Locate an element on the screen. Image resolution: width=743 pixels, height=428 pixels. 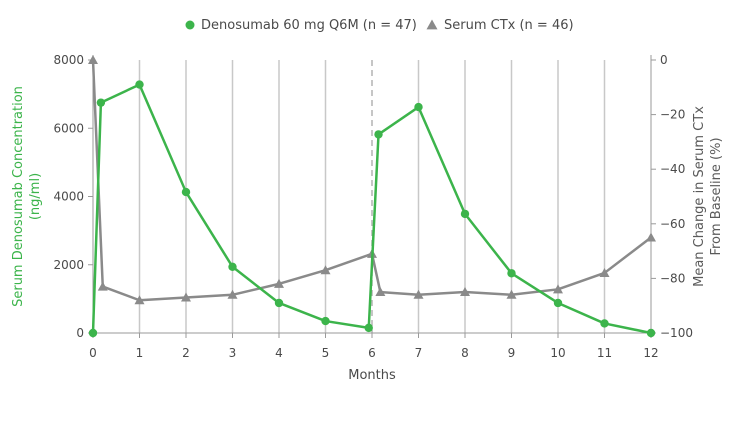
x-tick-label: 2 is located at coordinates (186, 353).